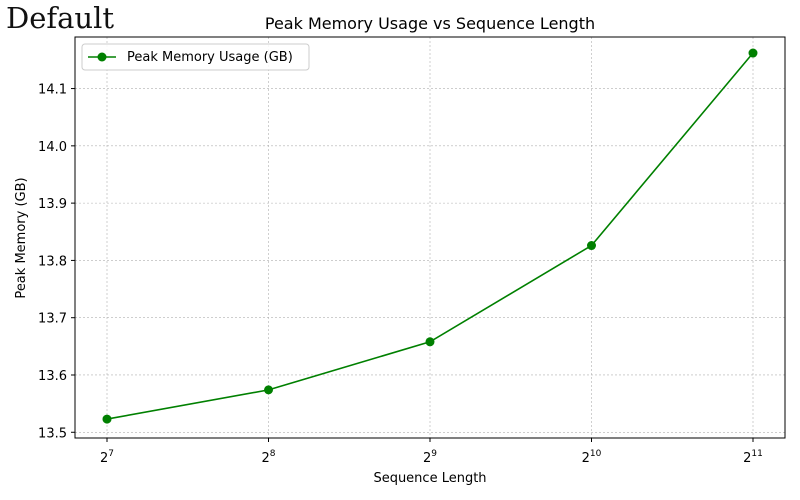  What do you see at coordinates (52, 376) in the screenshot?
I see `y-tick-label: 13.6` at bounding box center [52, 376].